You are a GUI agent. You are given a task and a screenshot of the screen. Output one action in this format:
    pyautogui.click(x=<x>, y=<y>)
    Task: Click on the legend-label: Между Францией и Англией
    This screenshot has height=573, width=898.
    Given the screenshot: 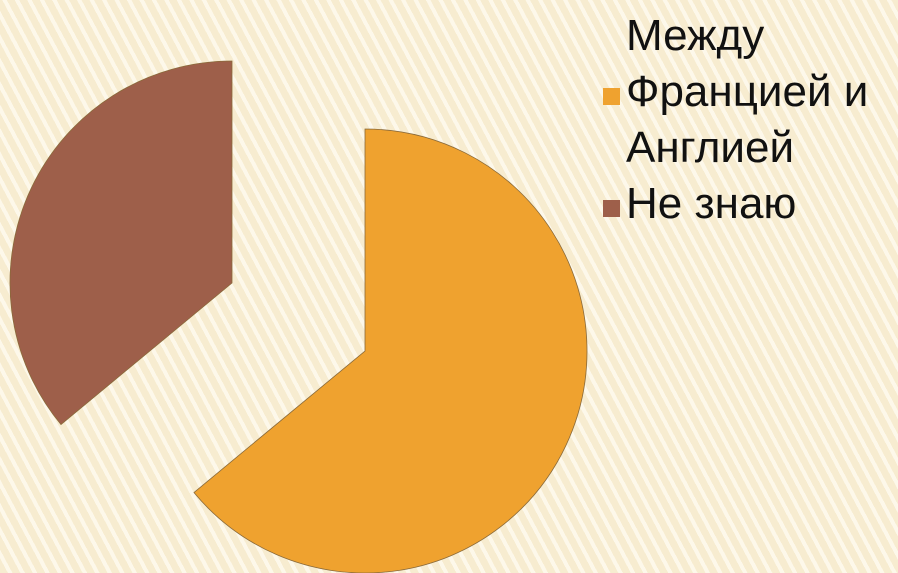 What is the action you would take?
    pyautogui.click(x=747, y=91)
    